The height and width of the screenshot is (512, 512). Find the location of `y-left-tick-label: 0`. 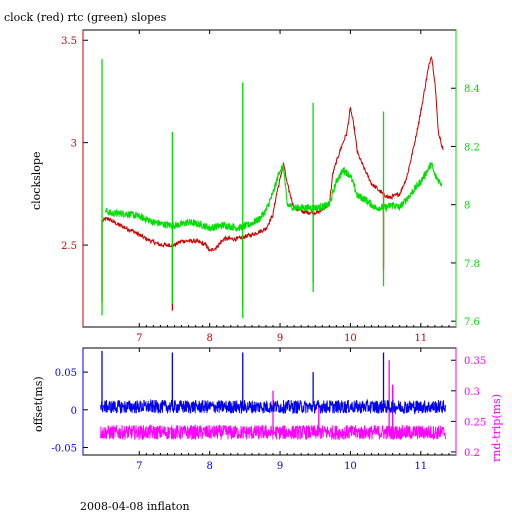

y-left-tick-label: 0 is located at coordinates (74, 411).